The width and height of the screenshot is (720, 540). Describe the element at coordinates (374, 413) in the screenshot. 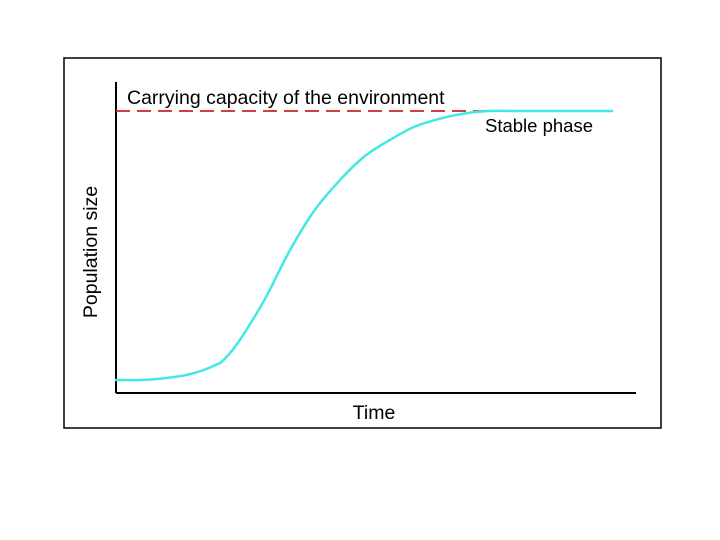

I see `x-axis-label: Time` at that location.